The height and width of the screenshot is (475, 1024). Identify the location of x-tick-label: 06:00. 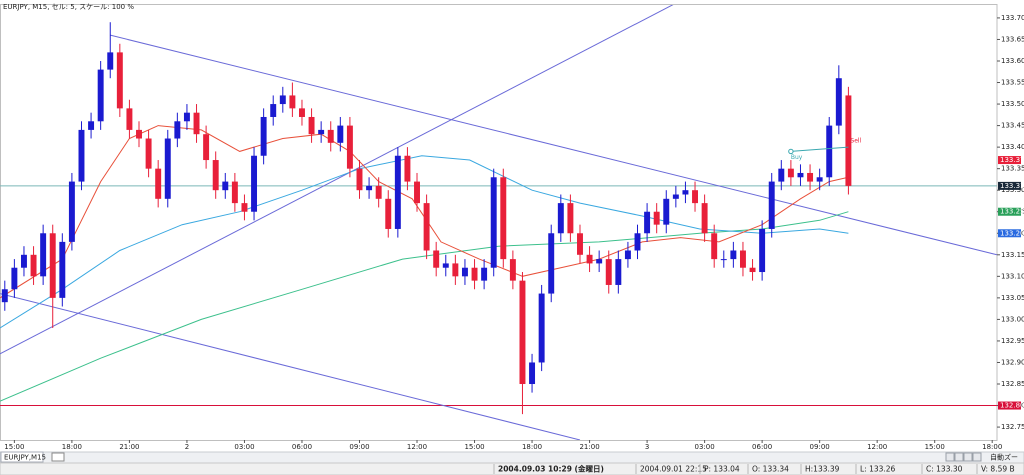
(762, 447).